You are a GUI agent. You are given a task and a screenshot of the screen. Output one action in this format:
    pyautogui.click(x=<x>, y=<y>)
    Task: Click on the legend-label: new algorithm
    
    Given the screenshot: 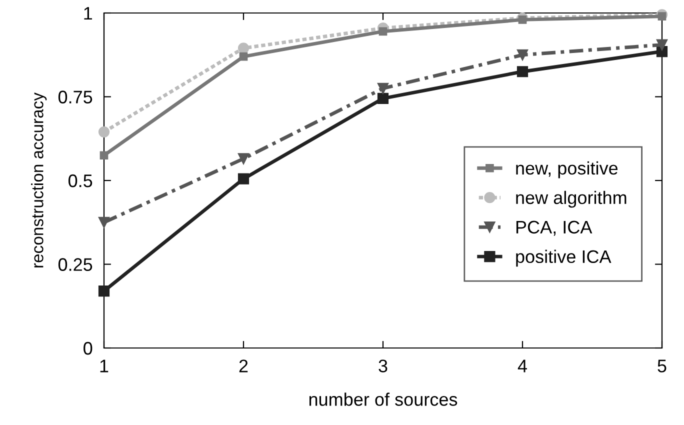 What is the action you would take?
    pyautogui.click(x=571, y=199)
    